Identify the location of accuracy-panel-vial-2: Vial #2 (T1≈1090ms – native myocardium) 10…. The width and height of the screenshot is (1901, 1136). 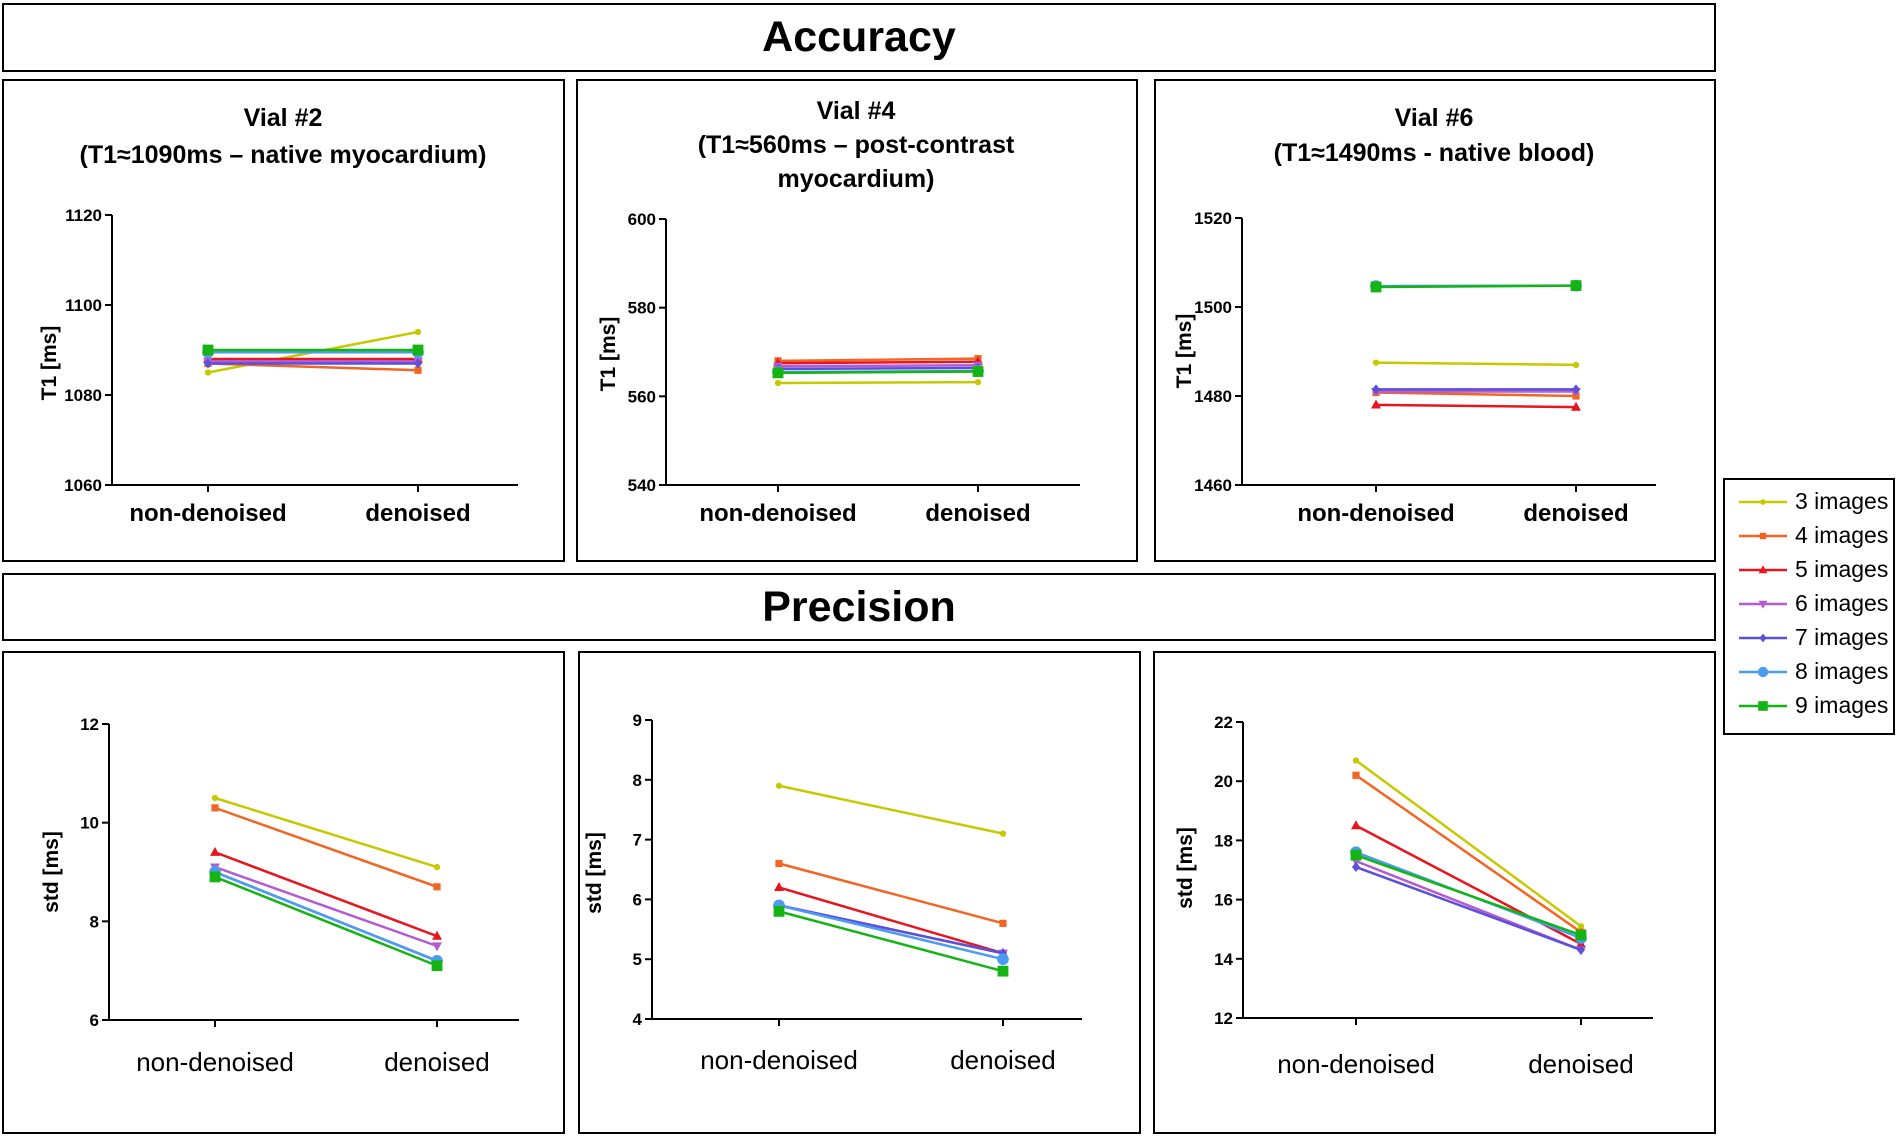
(283, 320).